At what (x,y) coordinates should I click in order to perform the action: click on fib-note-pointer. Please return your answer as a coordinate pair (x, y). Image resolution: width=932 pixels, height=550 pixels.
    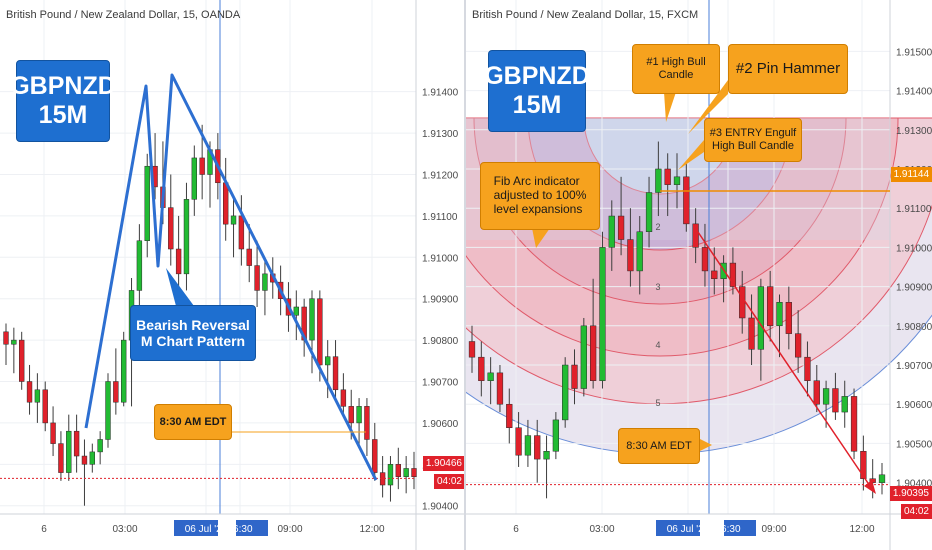
    Looking at the image, I should click on (541, 238).